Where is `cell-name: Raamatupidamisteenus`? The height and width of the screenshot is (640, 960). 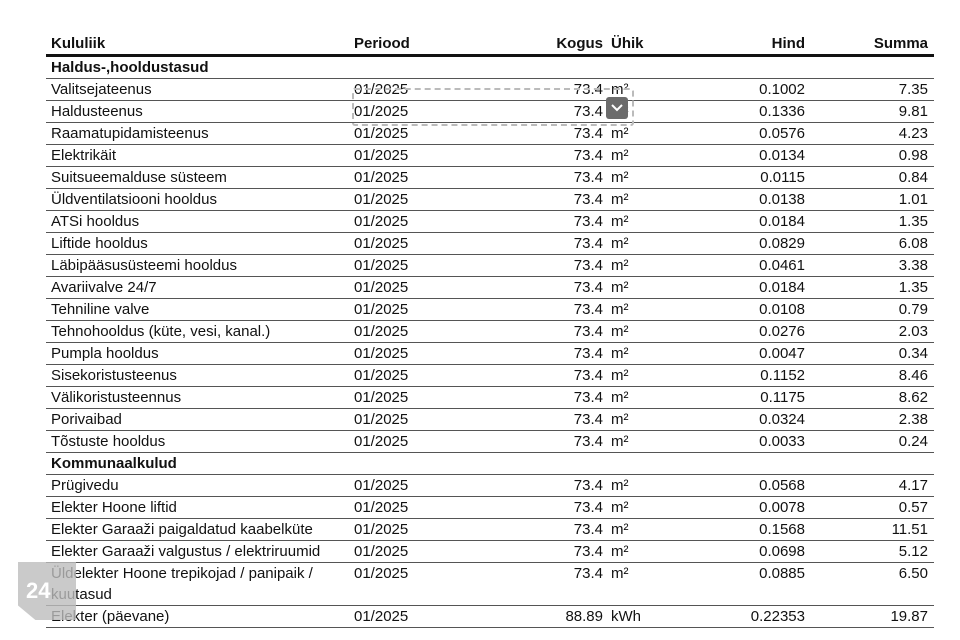 cell-name: Raamatupidamisteenus is located at coordinates (130, 133).